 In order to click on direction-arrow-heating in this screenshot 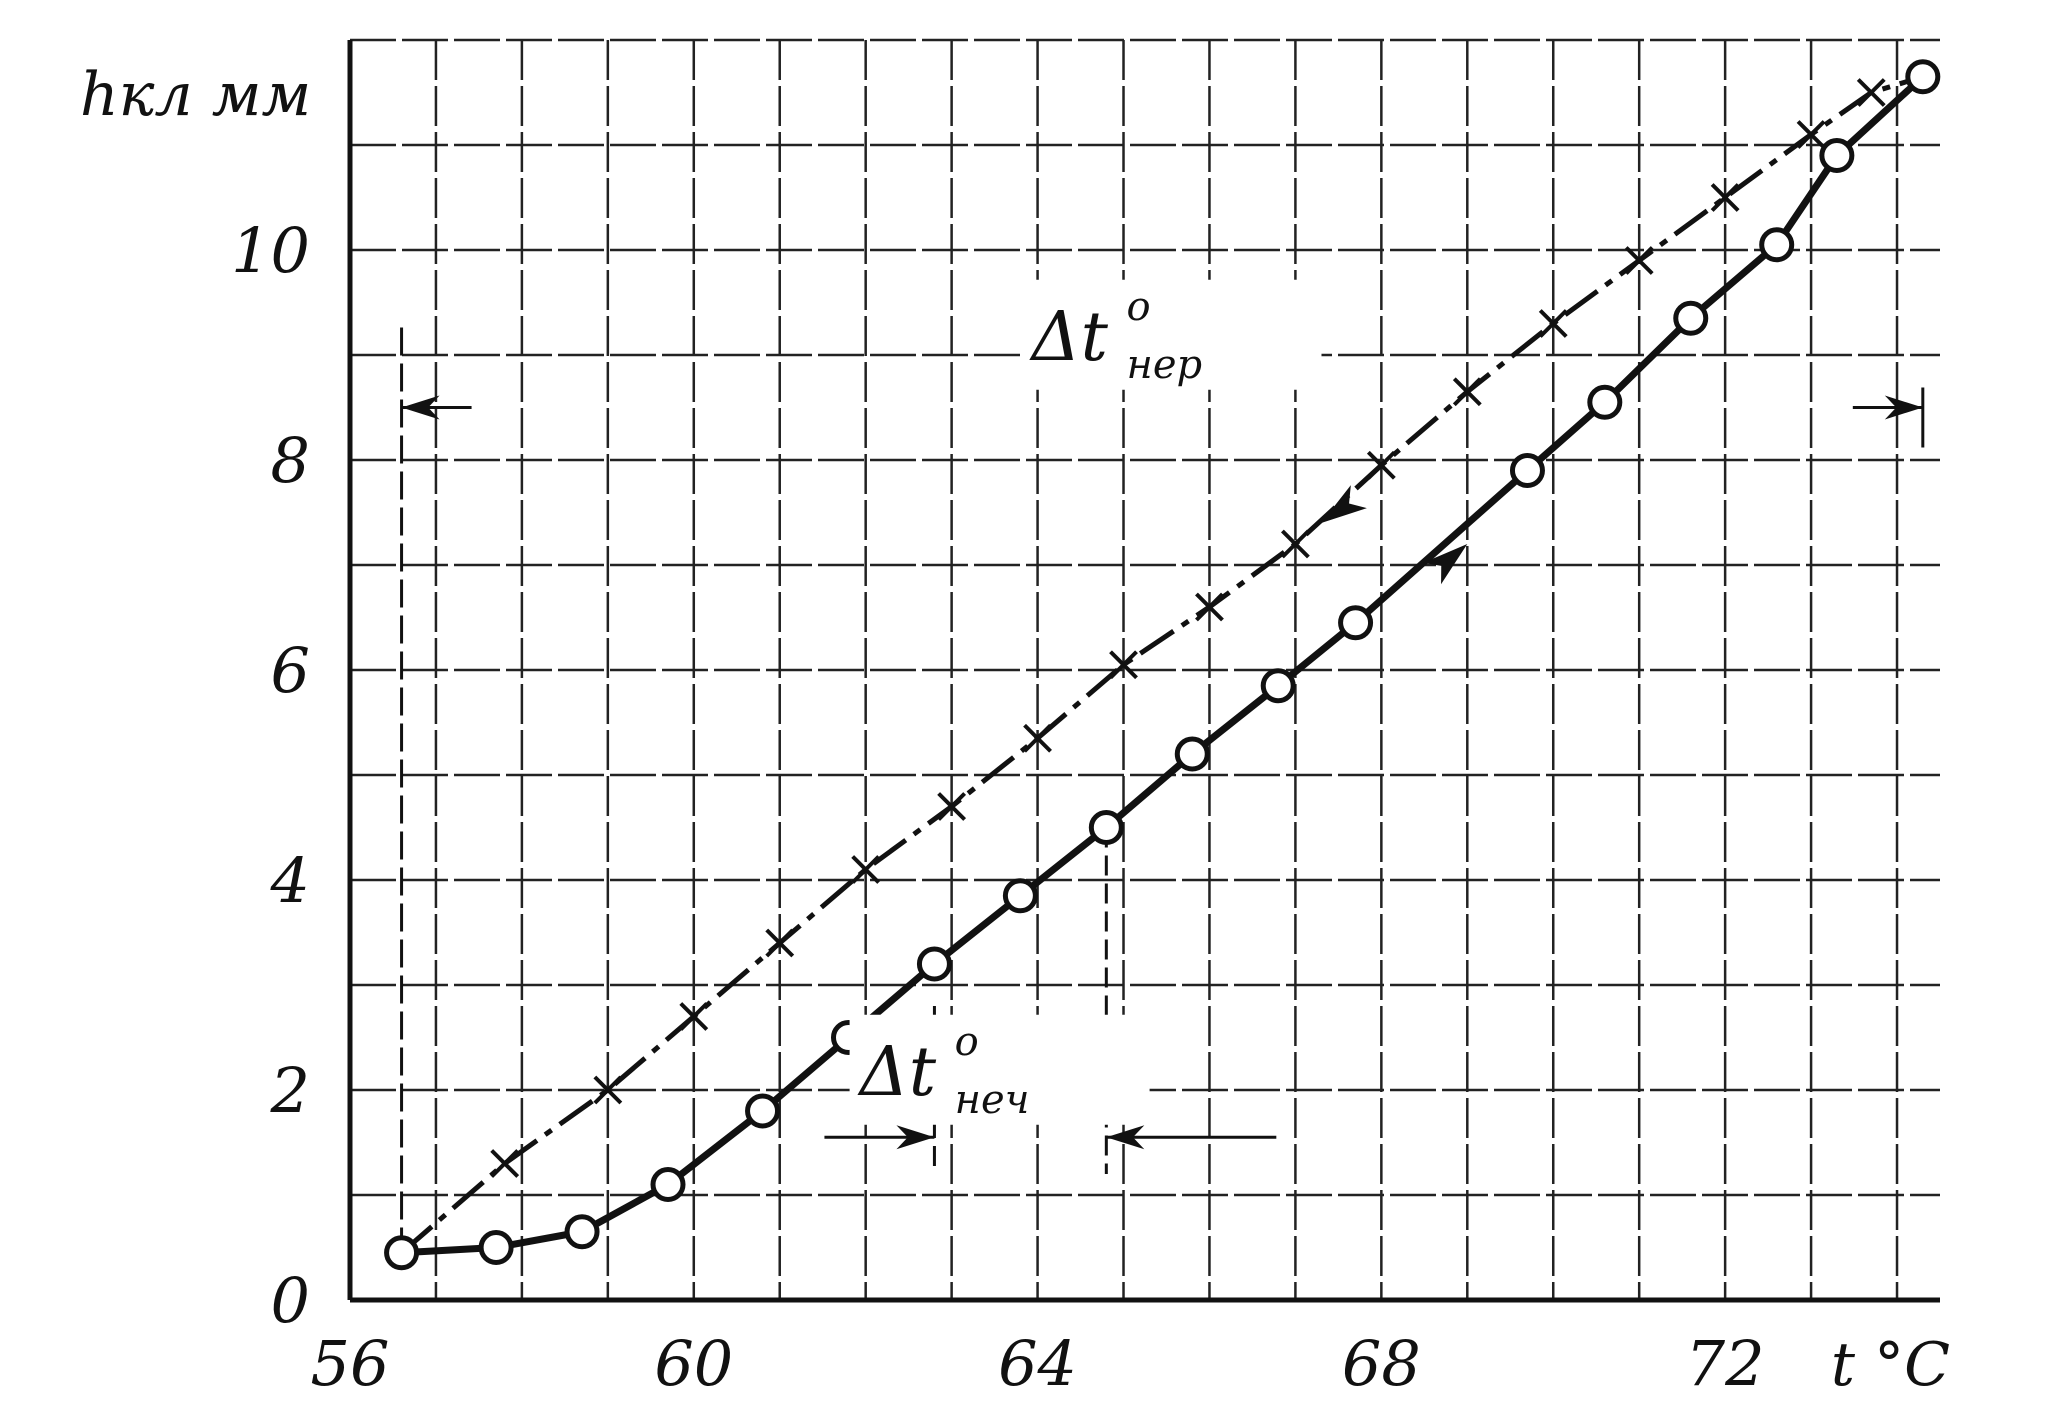, I will do `click(1445, 564)`.